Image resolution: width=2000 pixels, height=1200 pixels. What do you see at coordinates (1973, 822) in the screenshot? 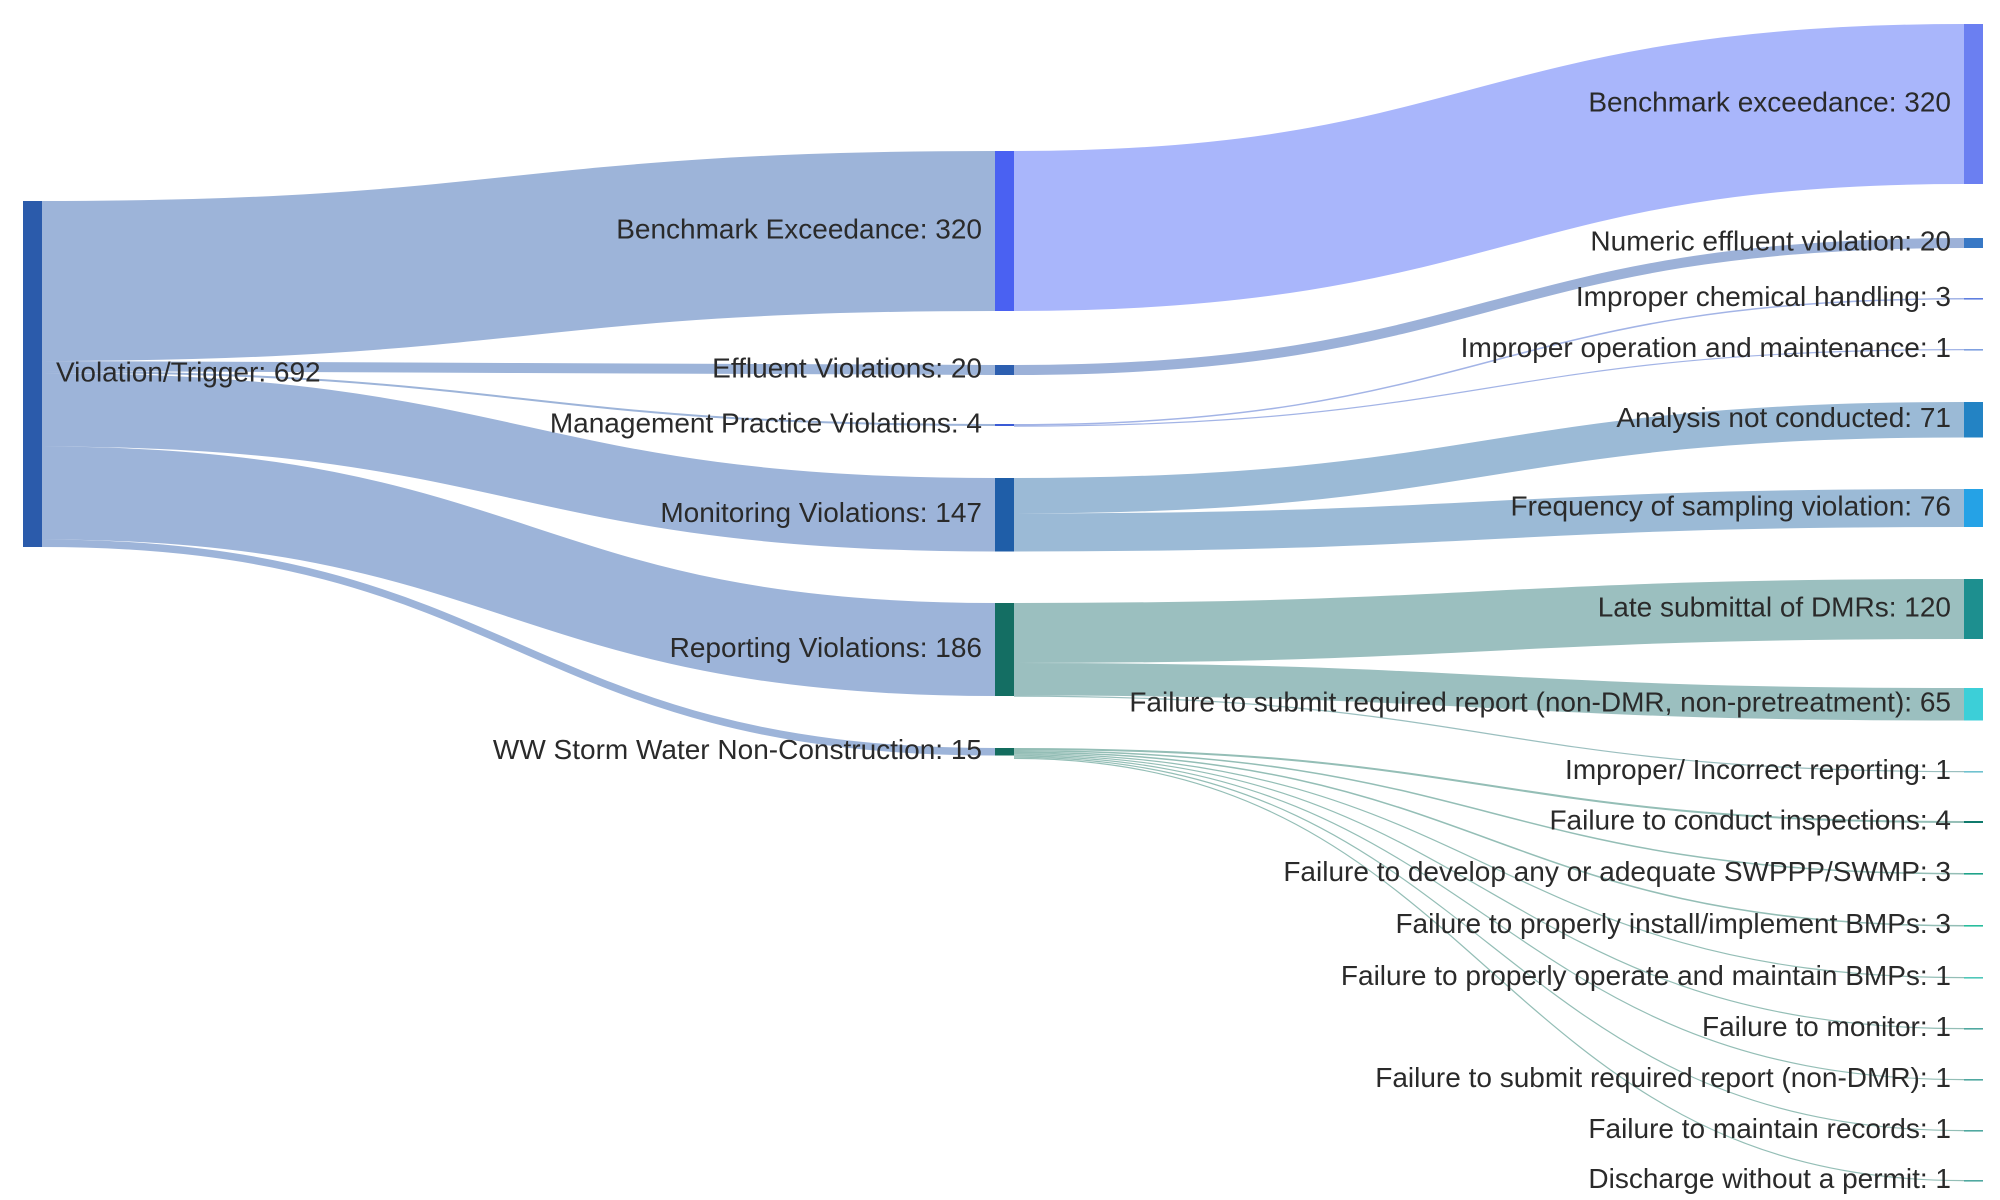
I see `node-t_inspect` at bounding box center [1973, 822].